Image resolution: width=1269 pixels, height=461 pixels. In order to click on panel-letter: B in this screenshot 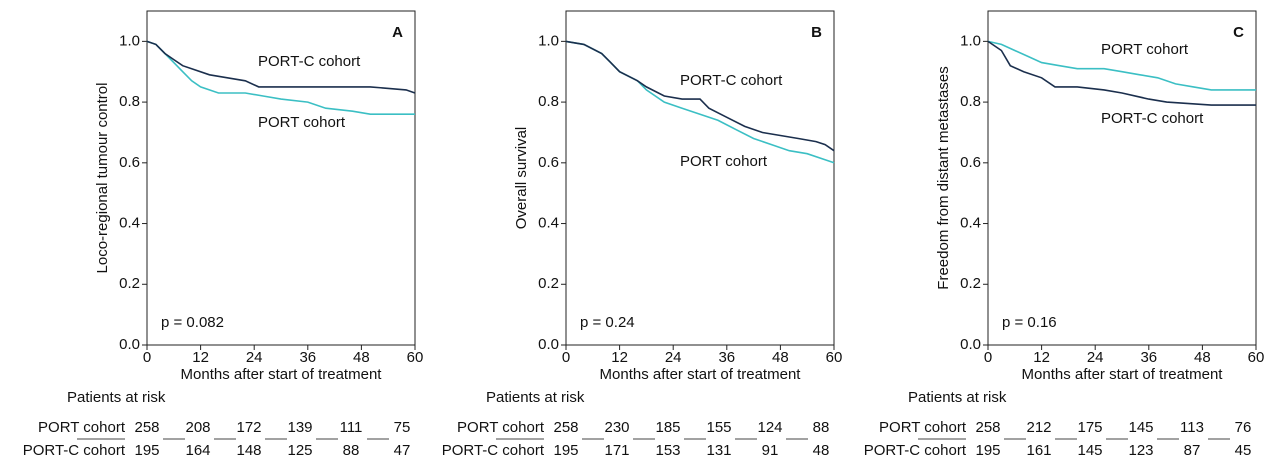, I will do `click(816, 32)`.